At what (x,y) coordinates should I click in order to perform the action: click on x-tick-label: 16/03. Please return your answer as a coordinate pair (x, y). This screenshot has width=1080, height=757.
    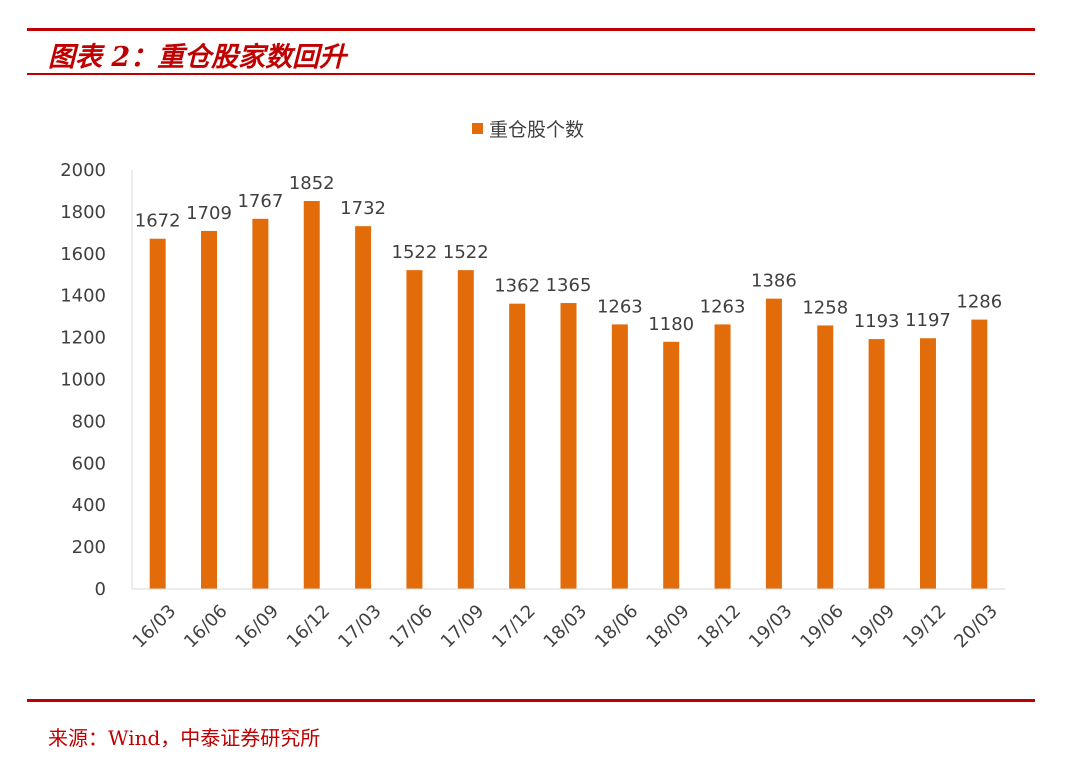
    Looking at the image, I should click on (155, 627).